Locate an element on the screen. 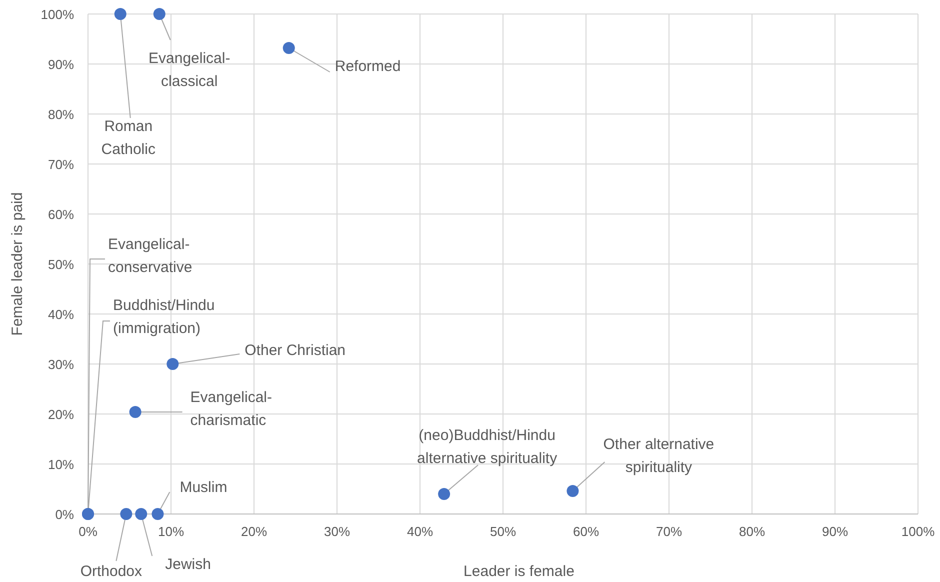 The width and height of the screenshot is (940, 582). x-tick-label: 30% is located at coordinates (337, 531).